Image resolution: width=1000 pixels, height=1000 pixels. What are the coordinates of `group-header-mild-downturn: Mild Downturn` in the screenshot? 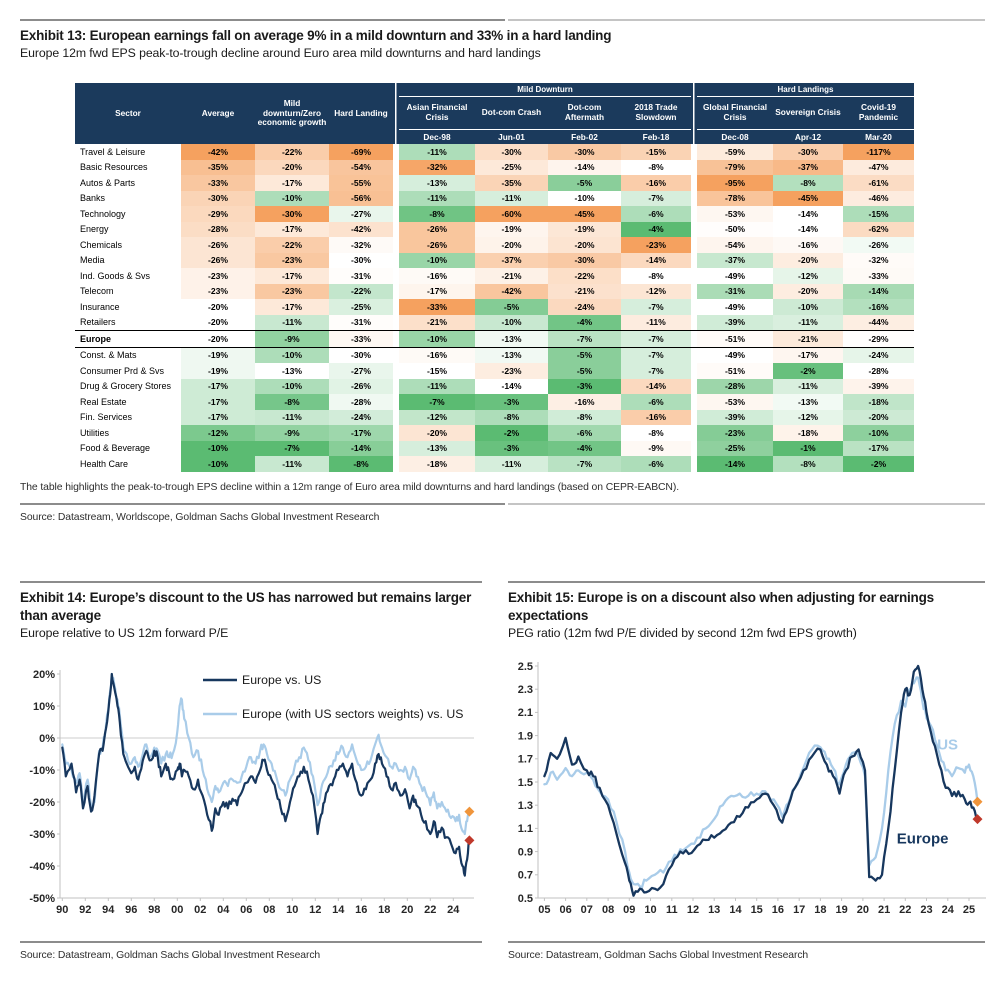 It's located at (545, 90).